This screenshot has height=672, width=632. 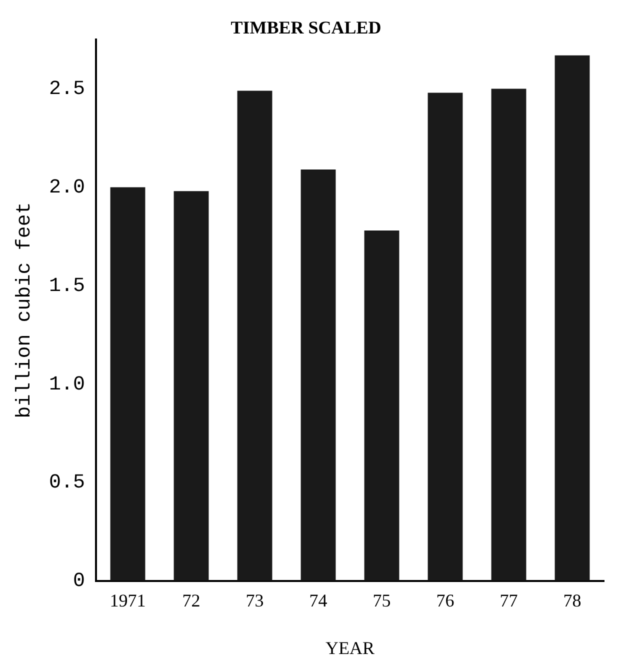 What do you see at coordinates (255, 600) in the screenshot?
I see `x-tick-label: 73` at bounding box center [255, 600].